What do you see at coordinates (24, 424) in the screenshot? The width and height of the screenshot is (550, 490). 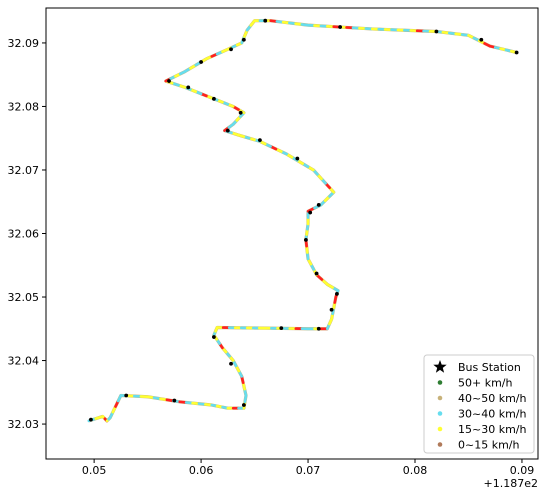 I see `y-tick-label: 32.03` at bounding box center [24, 424].